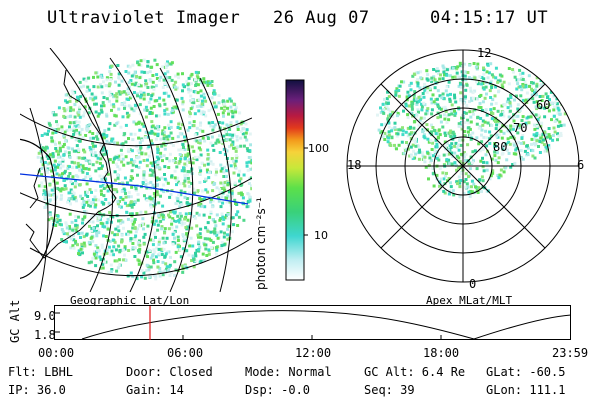 This screenshot has height=400, width=600. What do you see at coordinates (526, 390) in the screenshot?
I see `info-glon: GLon: 111.1` at bounding box center [526, 390].